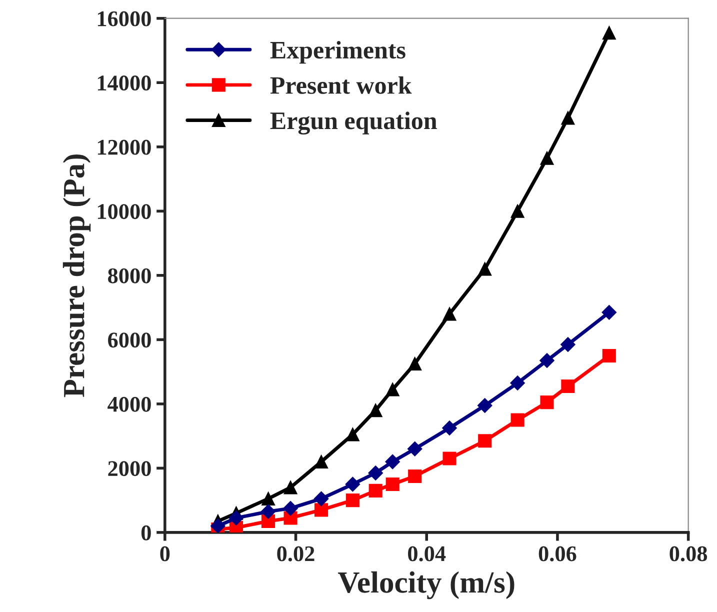 Image resolution: width=717 pixels, height=612 pixels. Describe the element at coordinates (353, 123) in the screenshot. I see `legend-label: Ergun equation` at that location.